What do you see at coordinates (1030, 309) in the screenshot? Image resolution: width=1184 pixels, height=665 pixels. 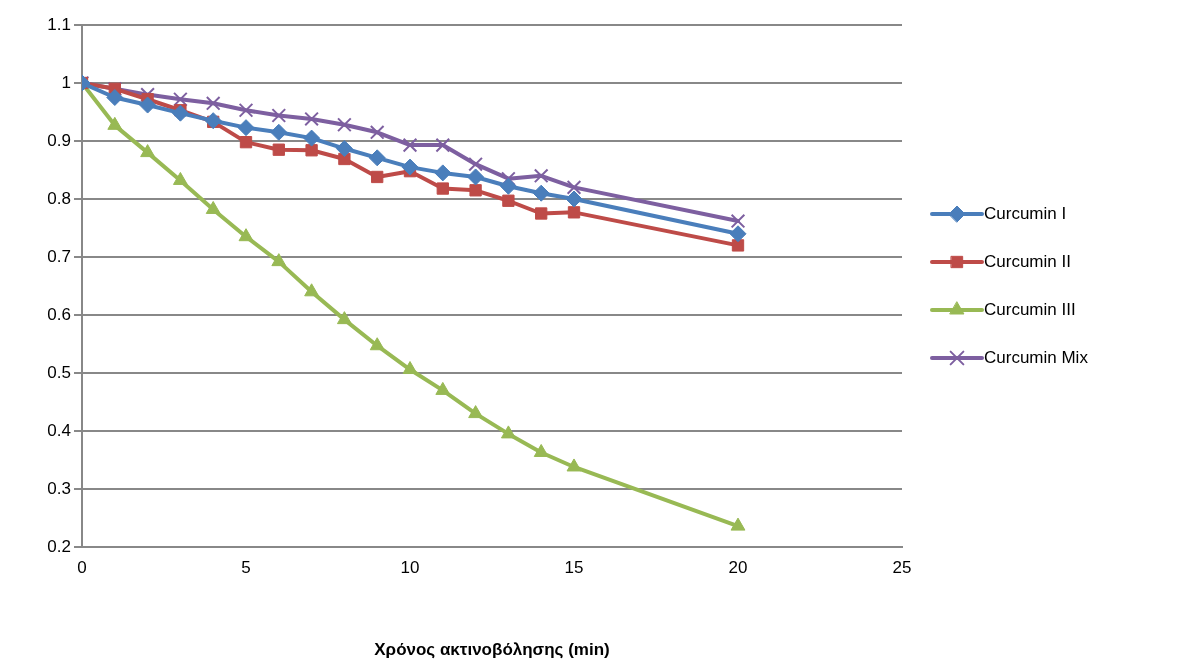 I see `legend-label: Curcumin III` at bounding box center [1030, 309].